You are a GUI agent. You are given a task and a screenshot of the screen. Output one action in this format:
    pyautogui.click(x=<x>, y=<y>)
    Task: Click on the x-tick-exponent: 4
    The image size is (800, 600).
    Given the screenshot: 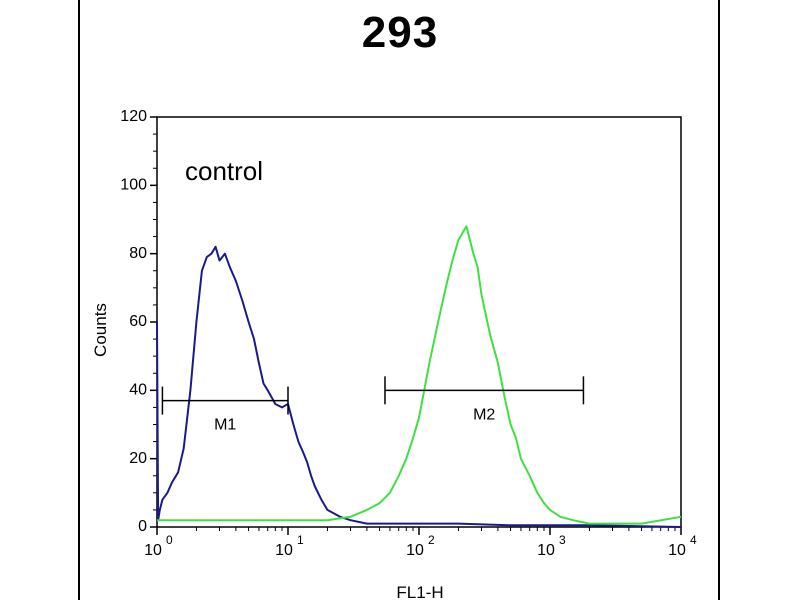 What is the action you would take?
    pyautogui.click(x=693, y=540)
    